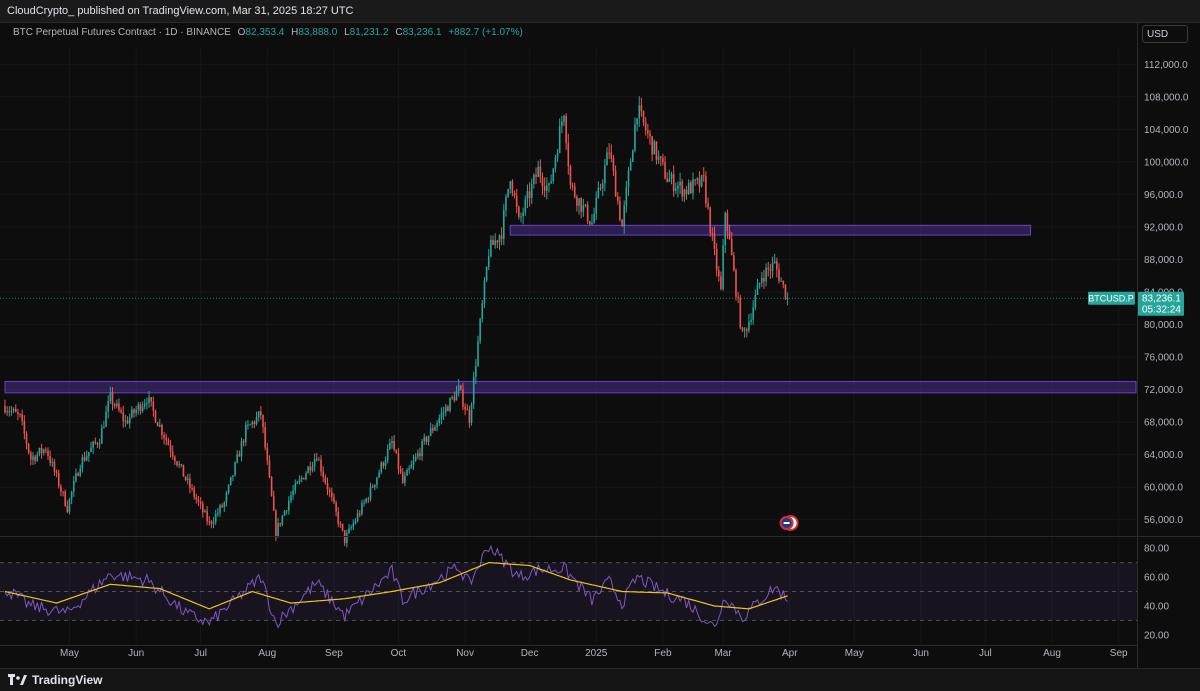  I want to click on close-key: C, so click(399, 32).